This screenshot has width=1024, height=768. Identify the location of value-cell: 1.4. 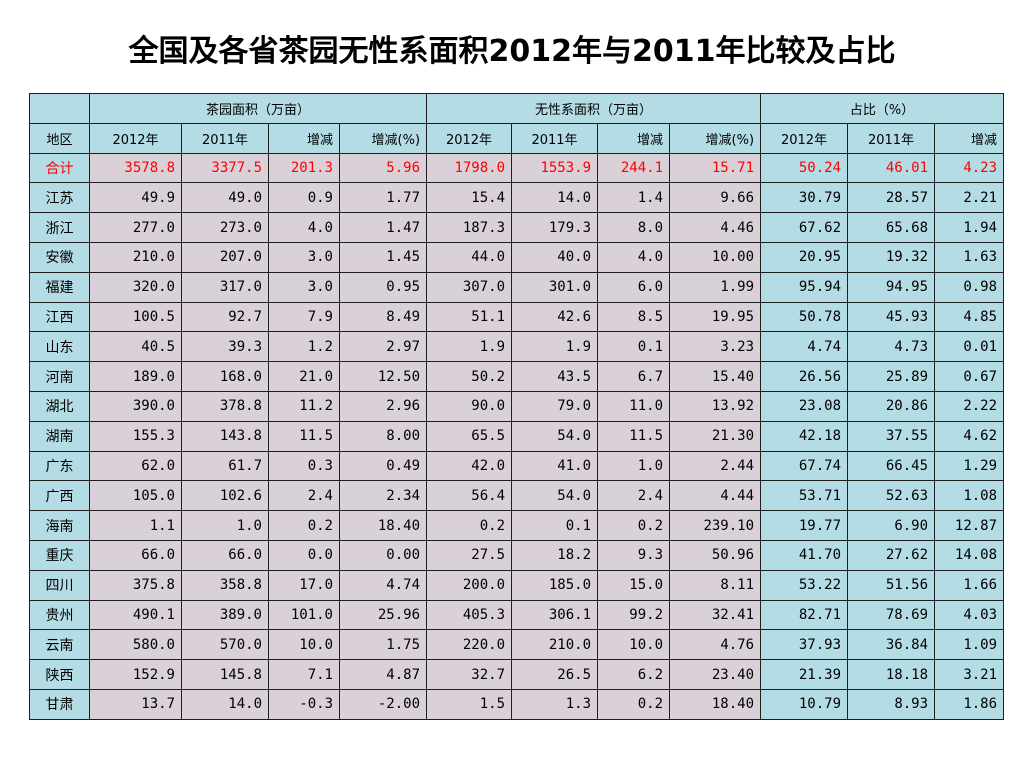
(634, 198).